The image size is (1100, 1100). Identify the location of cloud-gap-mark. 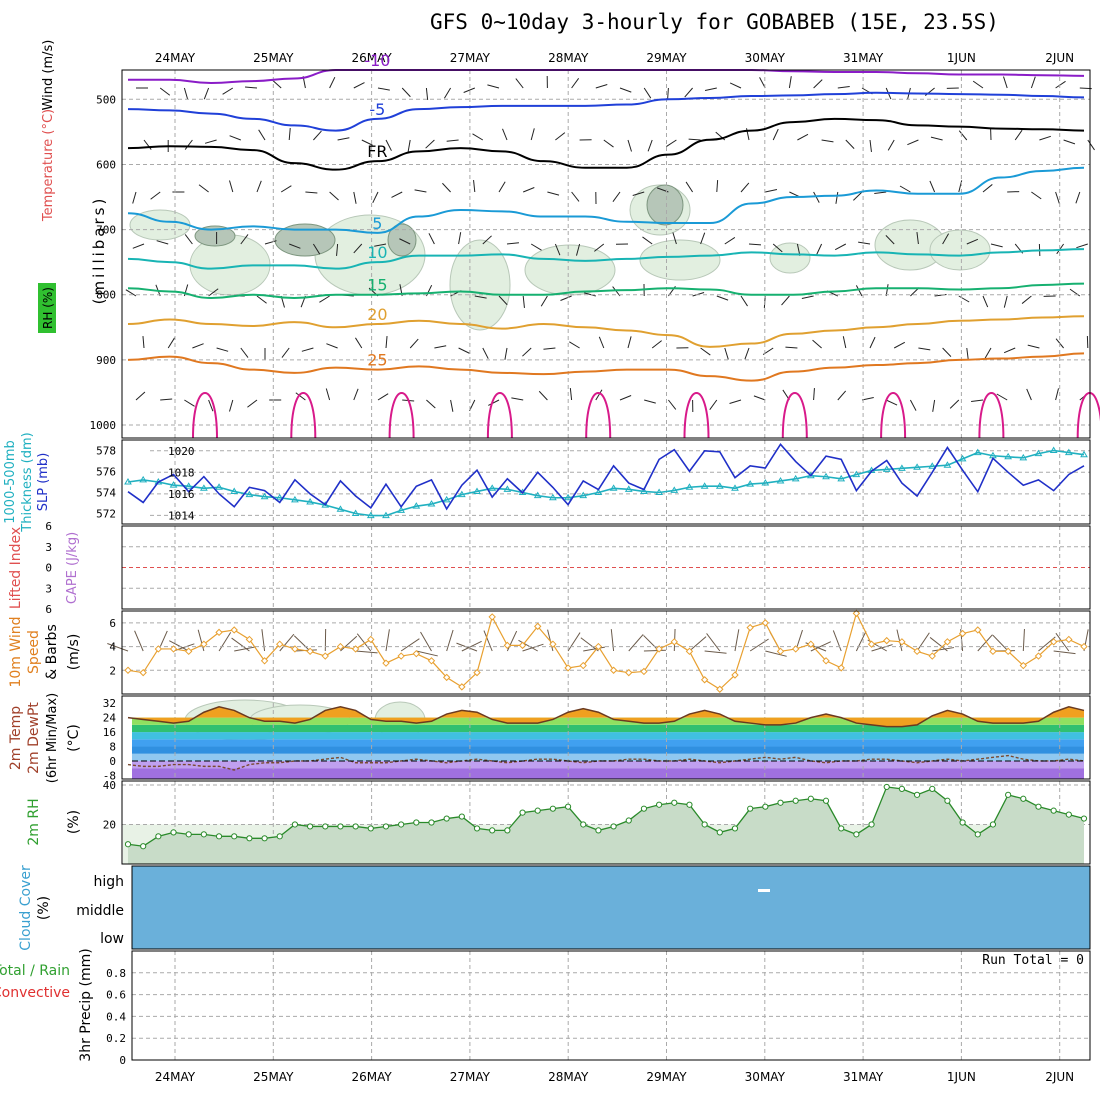
(764, 890).